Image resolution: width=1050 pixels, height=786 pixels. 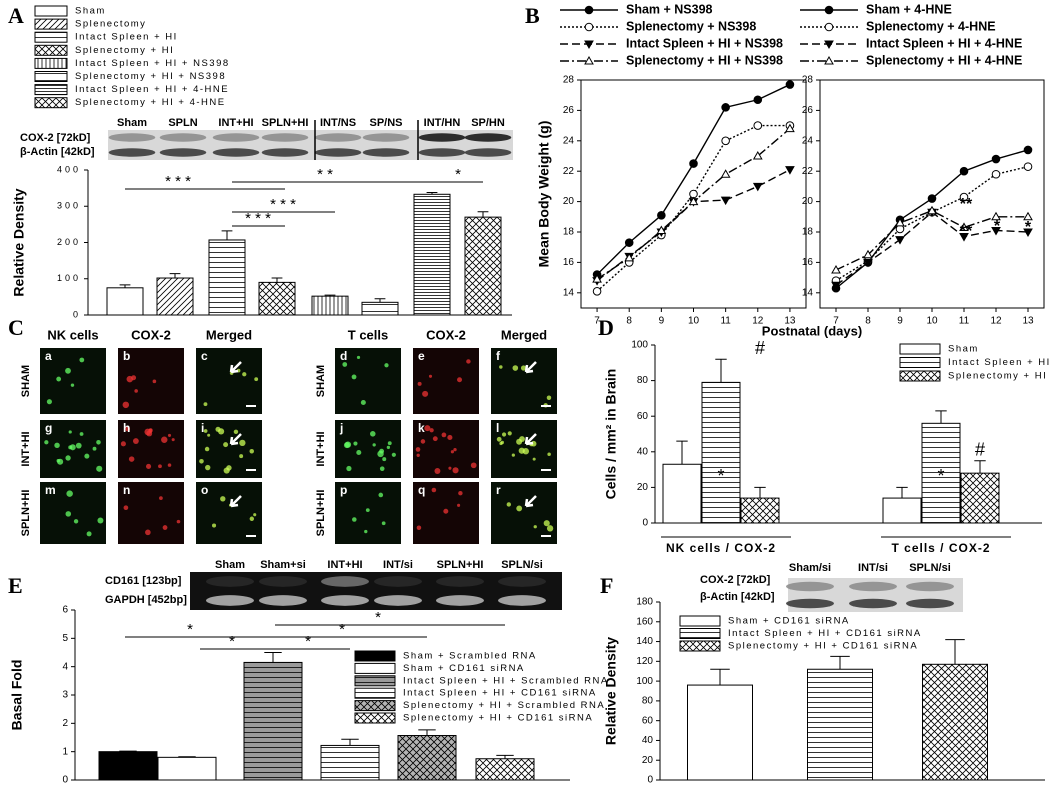 I want to click on panel-letter: A, so click(x=16, y=15).